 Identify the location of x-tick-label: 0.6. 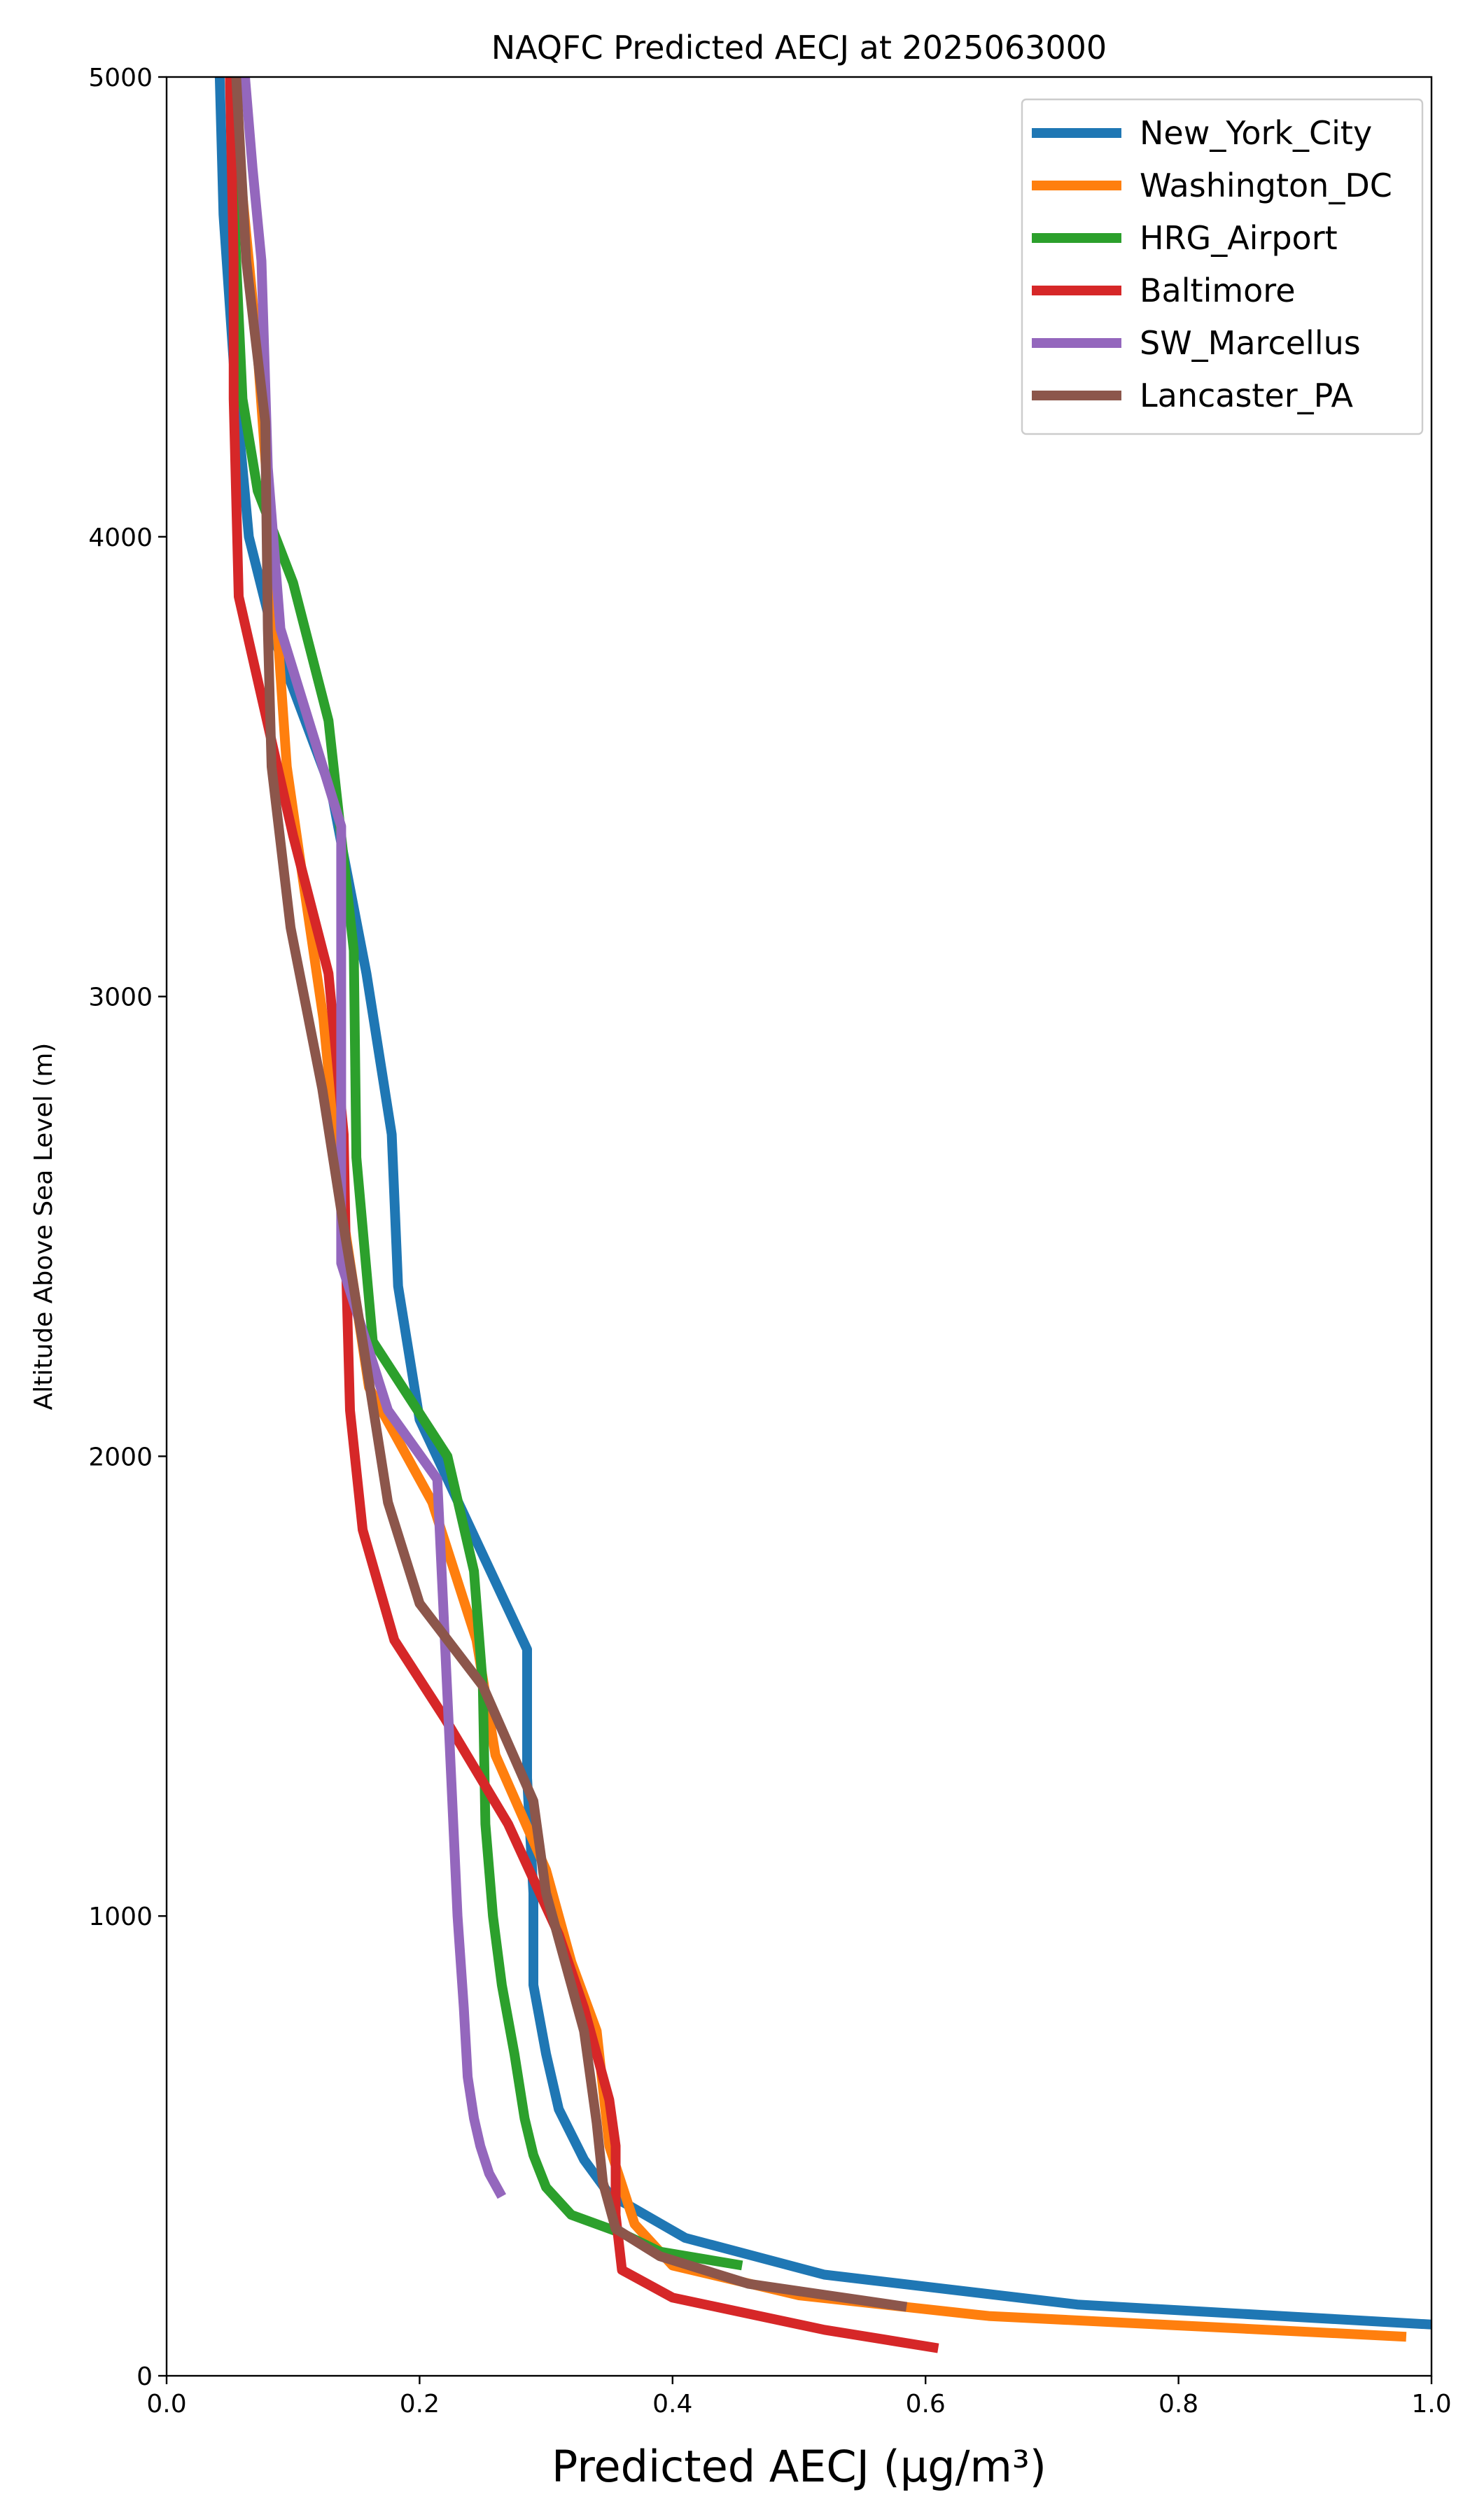
(926, 2404).